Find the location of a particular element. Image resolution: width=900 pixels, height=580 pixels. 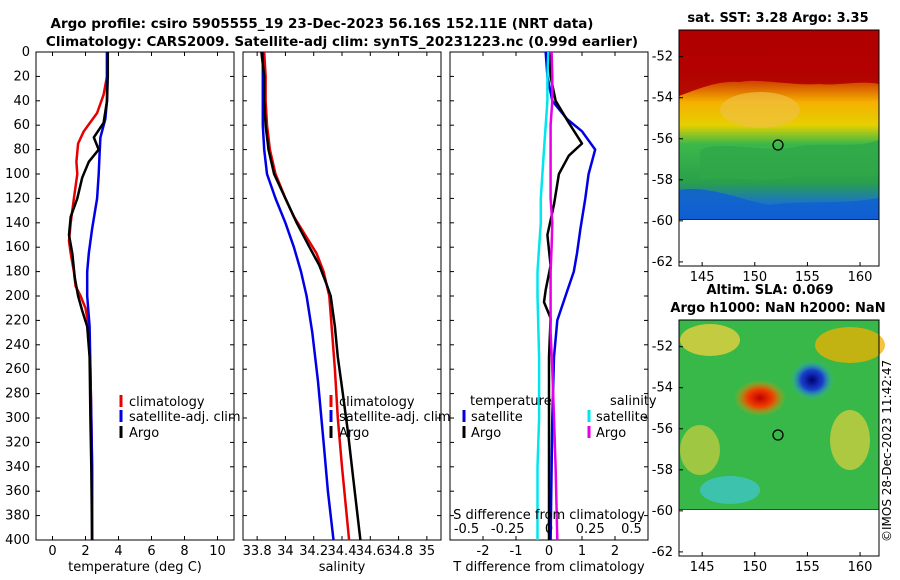

map_sla-lon-tick-label: 160 is located at coordinates (860, 567).